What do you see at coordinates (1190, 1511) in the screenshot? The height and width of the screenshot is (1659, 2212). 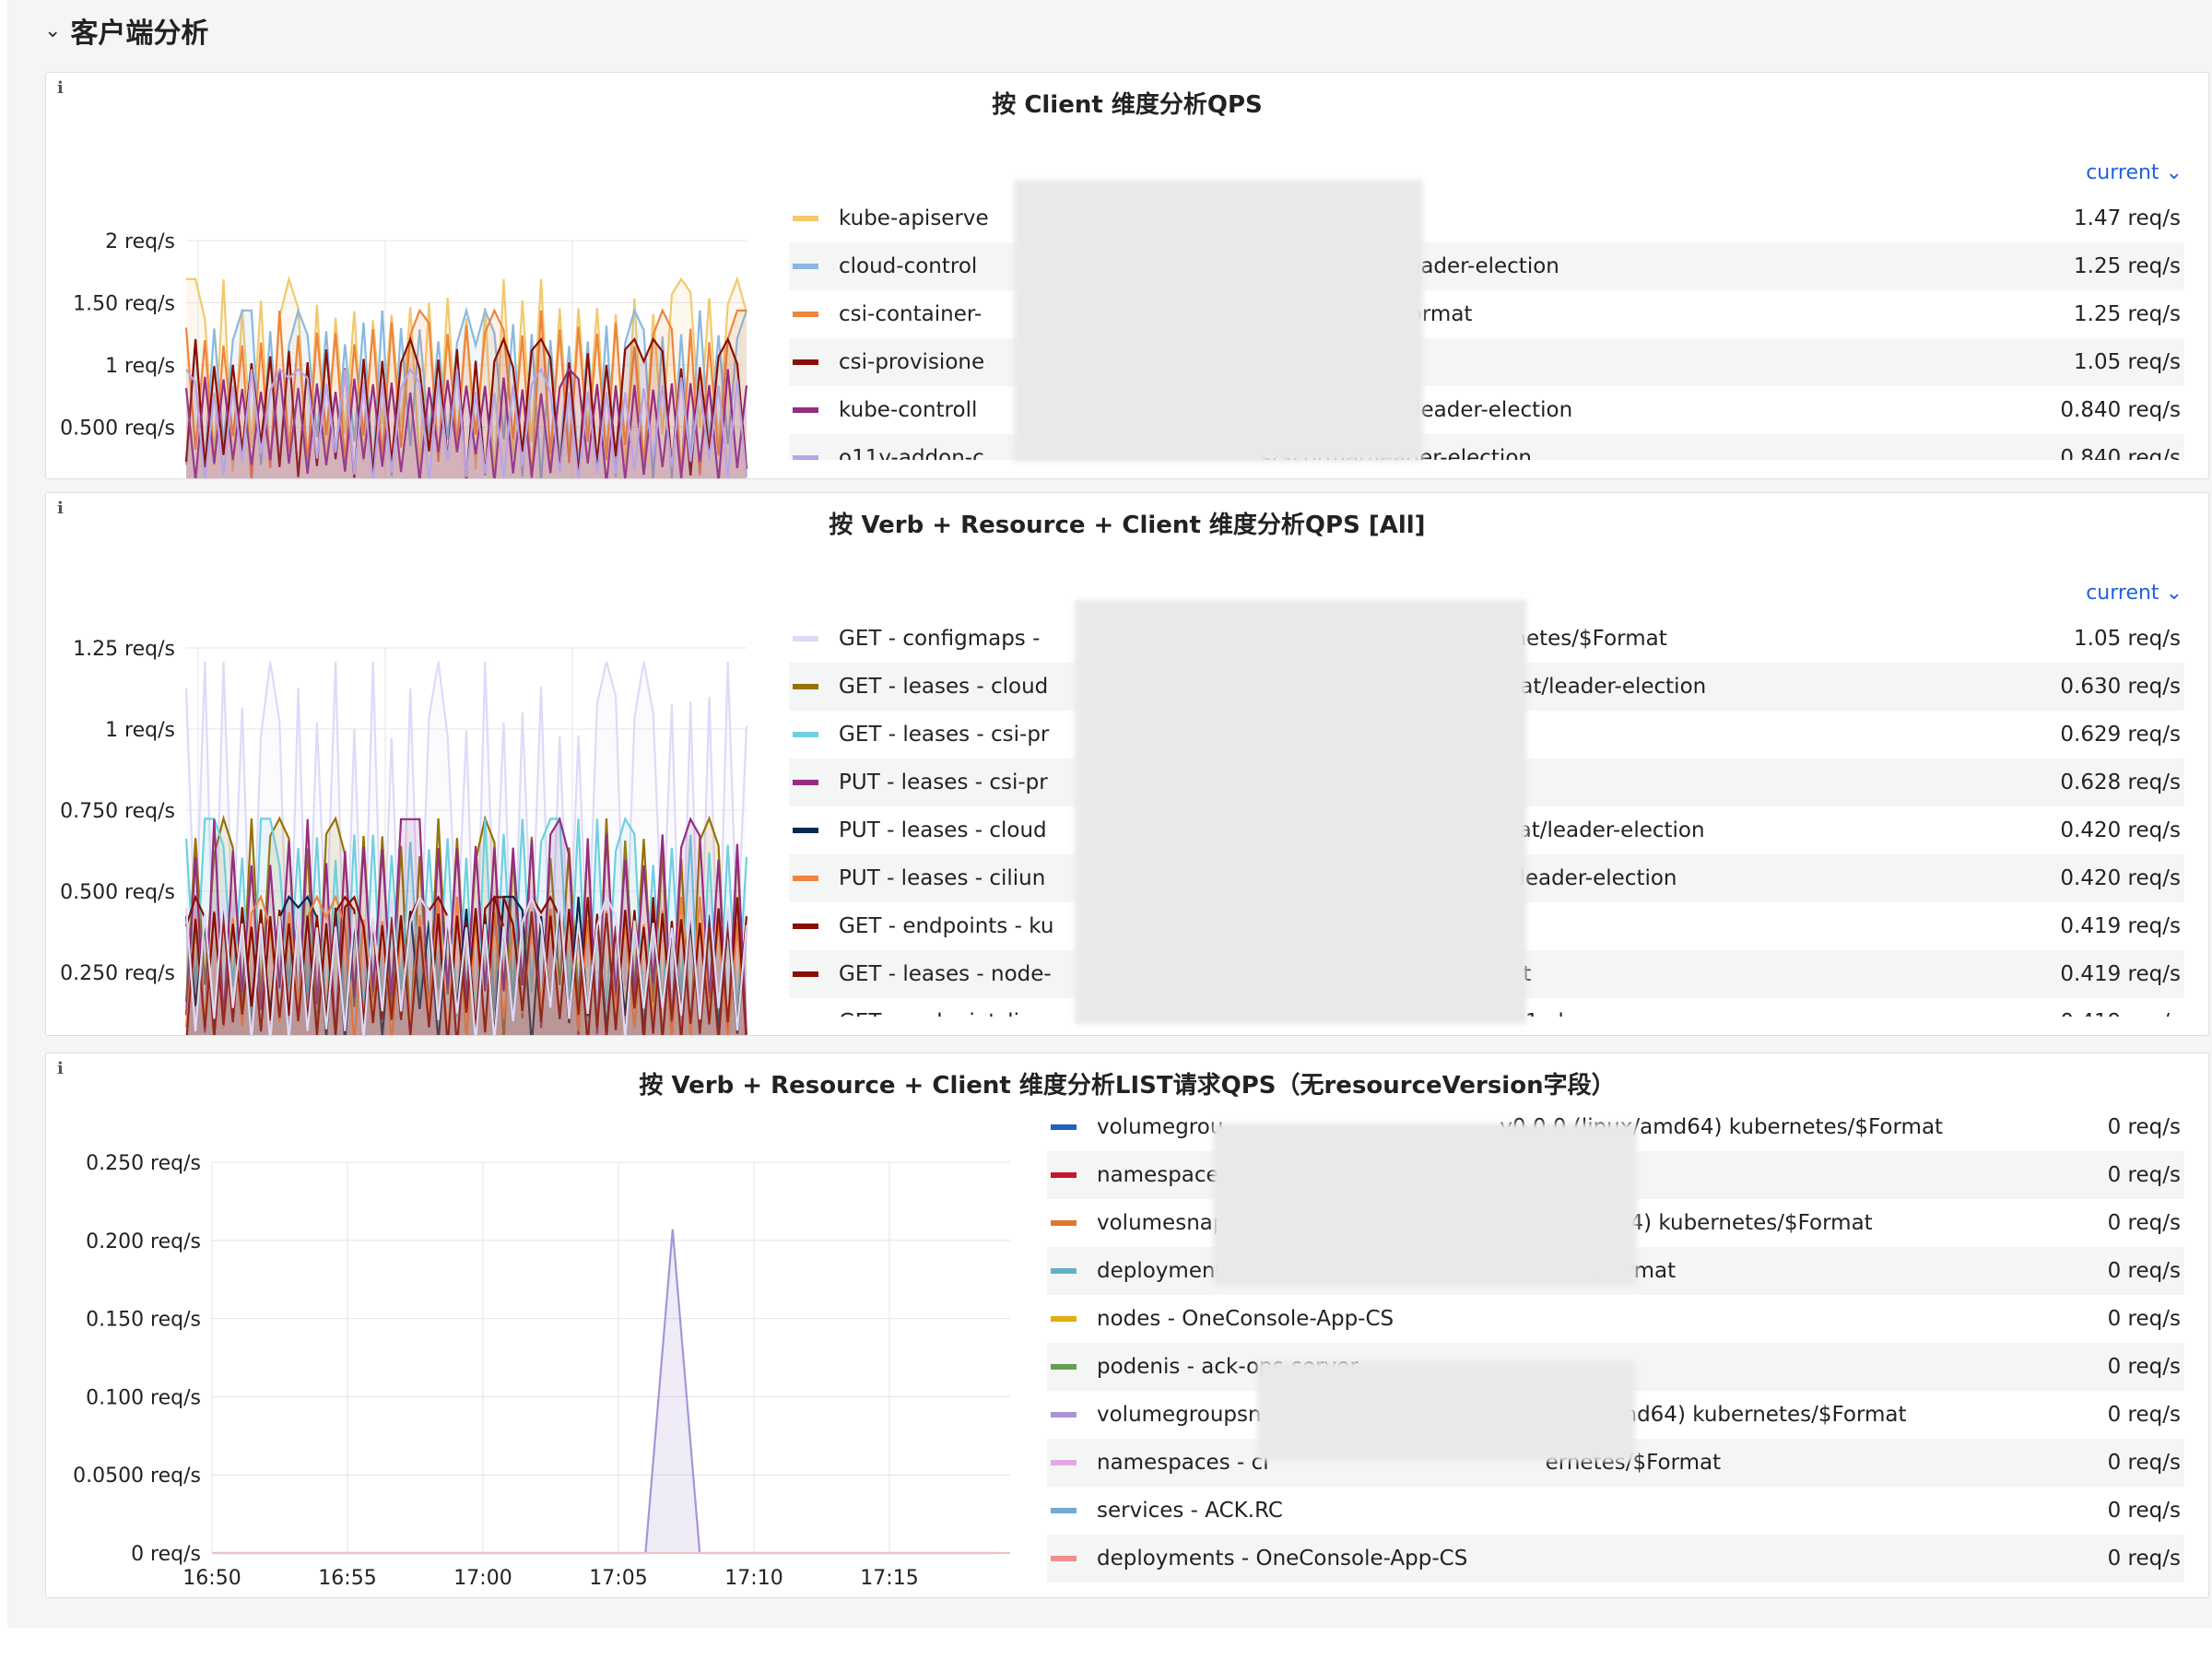 I see `legend-series-name: services - ACK.RC` at bounding box center [1190, 1511].